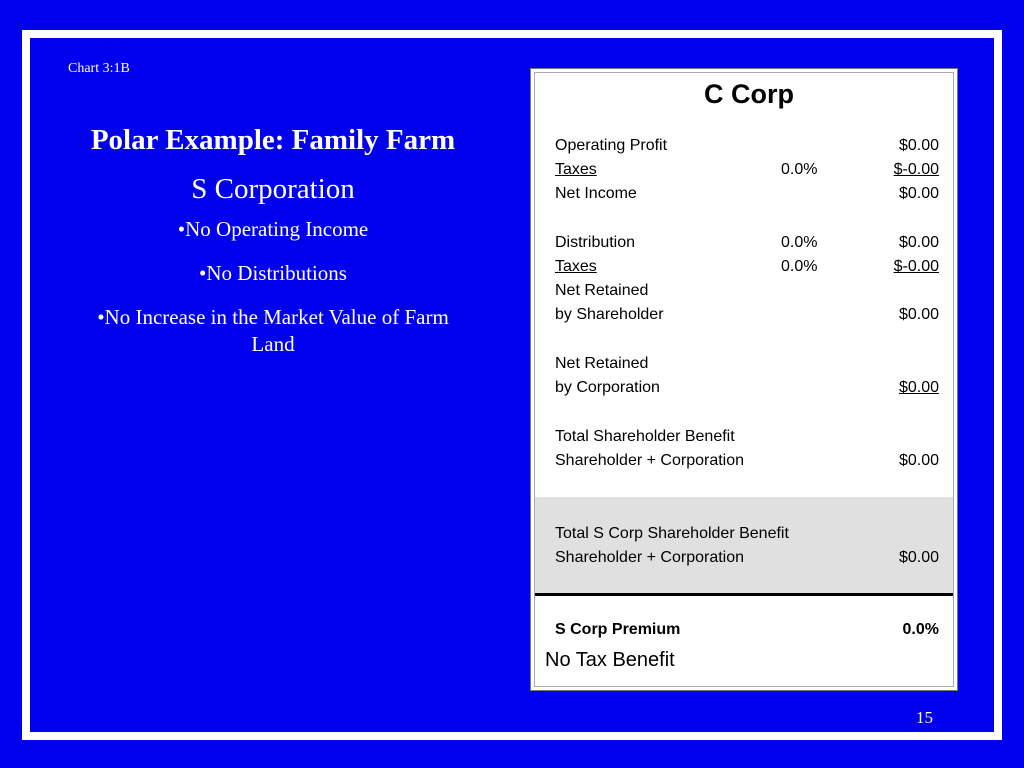 Image resolution: width=1024 pixels, height=768 pixels. What do you see at coordinates (607, 387) in the screenshot?
I see `row-label: by Corporation` at bounding box center [607, 387].